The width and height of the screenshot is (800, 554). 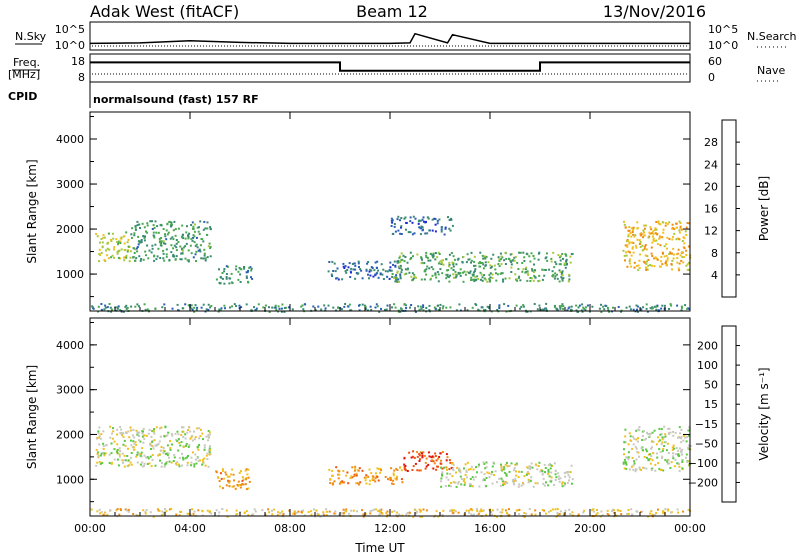 What do you see at coordinates (711, 77) in the screenshot?
I see `nave-tick-bottom: 0` at bounding box center [711, 77].